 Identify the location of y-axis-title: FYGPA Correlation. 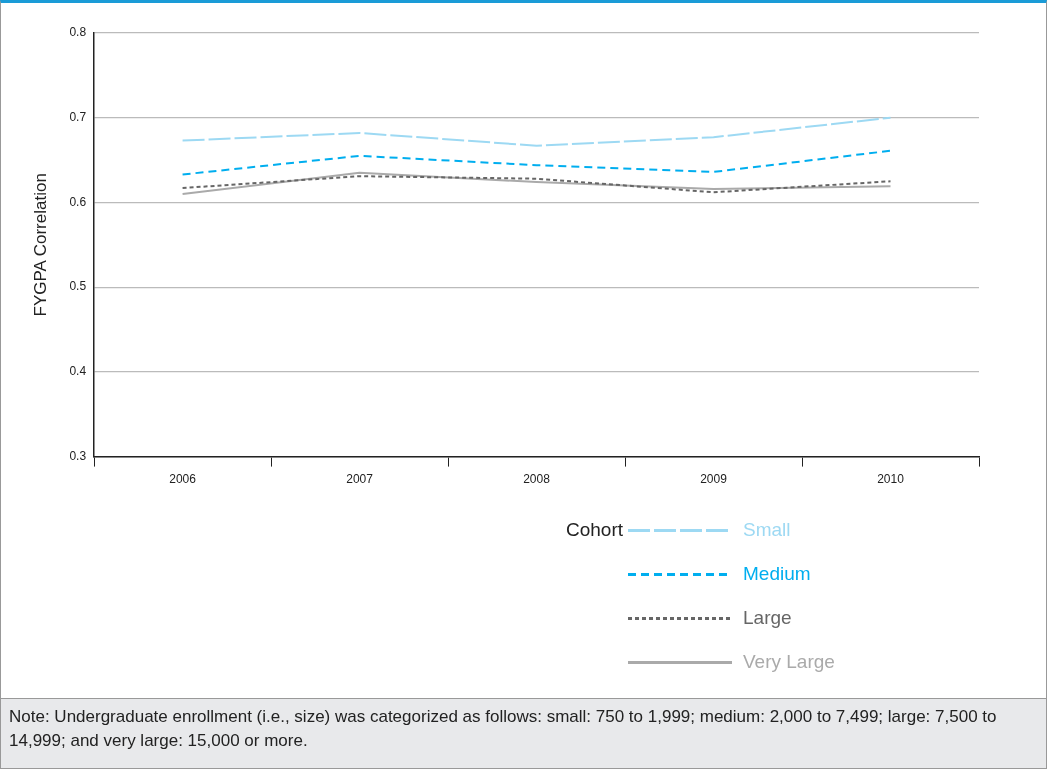
(40, 245).